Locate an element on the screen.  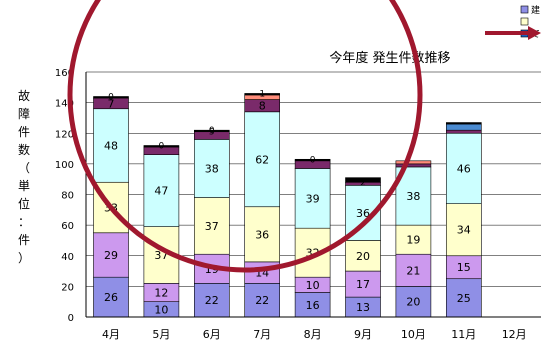
bar-segment-label: 16 is located at coordinates (313, 305).